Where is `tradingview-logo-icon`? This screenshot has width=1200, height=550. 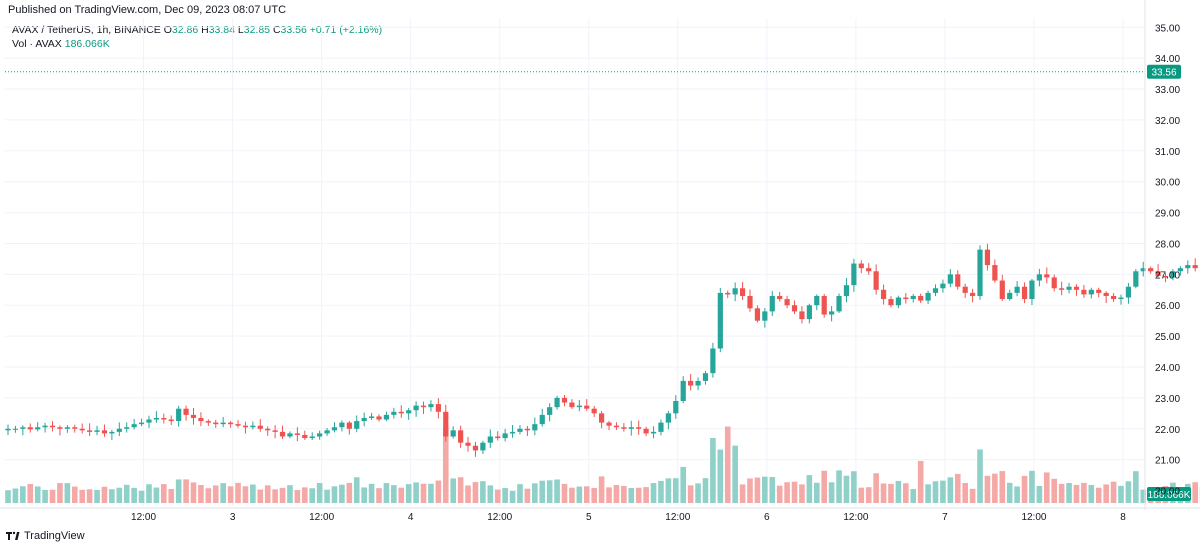 tradingview-logo-icon is located at coordinates (13, 535).